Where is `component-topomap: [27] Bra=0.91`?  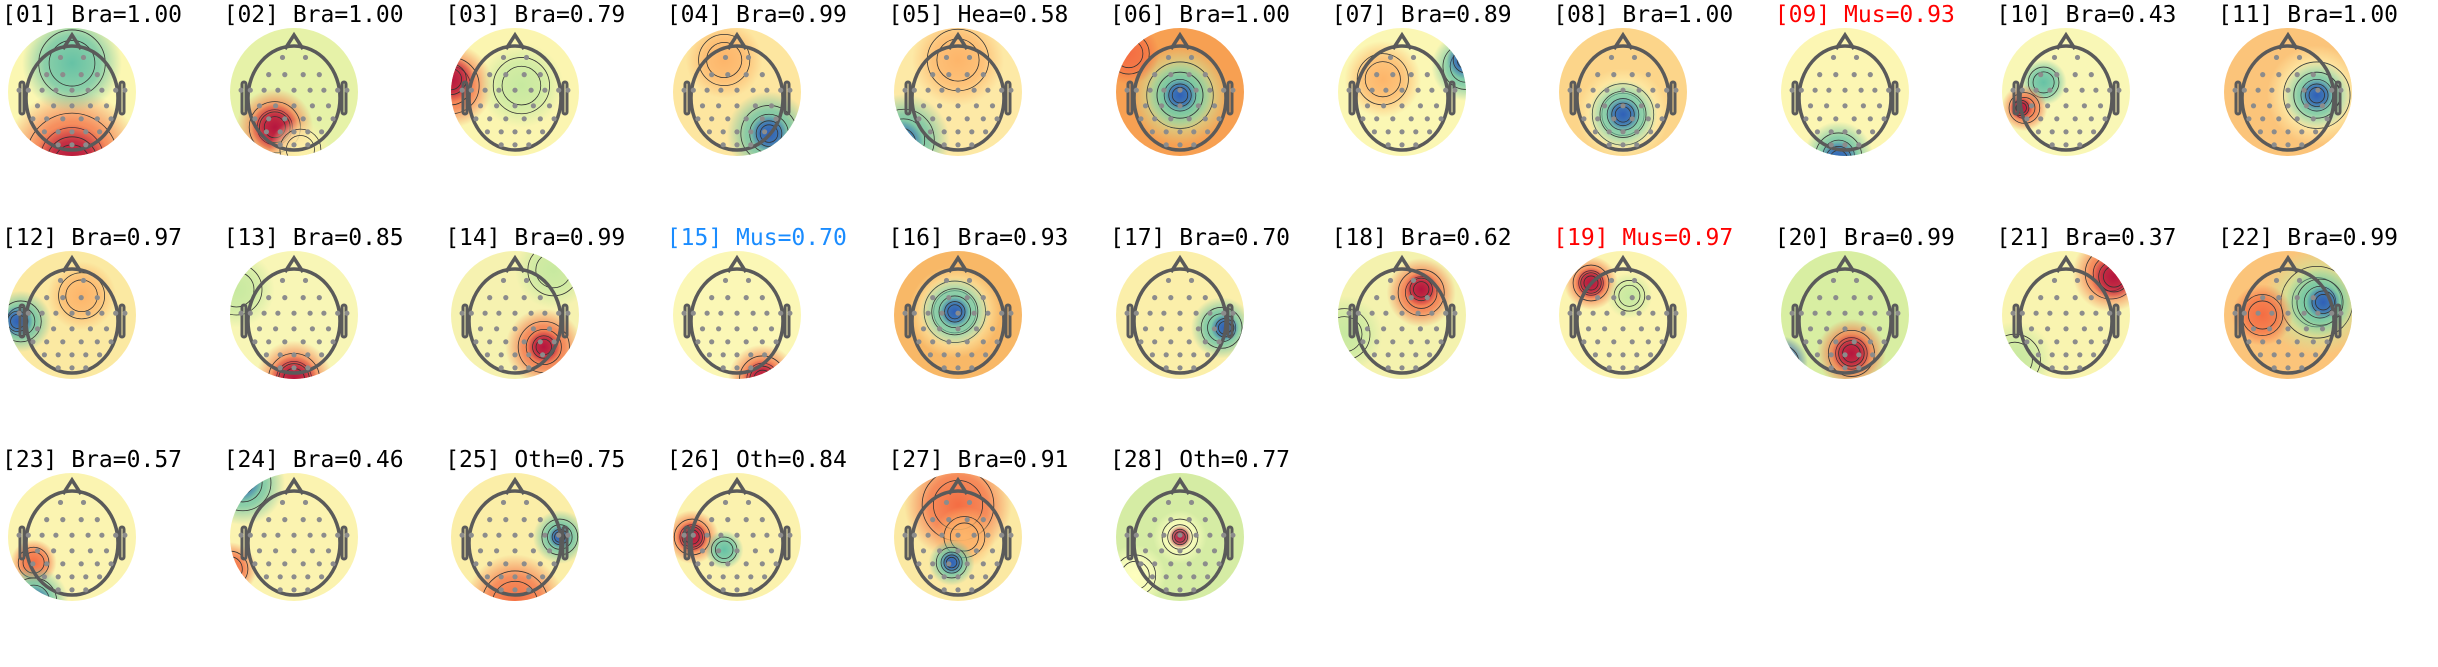
component-topomap: [27] Bra=0.91 is located at coordinates (996, 556).